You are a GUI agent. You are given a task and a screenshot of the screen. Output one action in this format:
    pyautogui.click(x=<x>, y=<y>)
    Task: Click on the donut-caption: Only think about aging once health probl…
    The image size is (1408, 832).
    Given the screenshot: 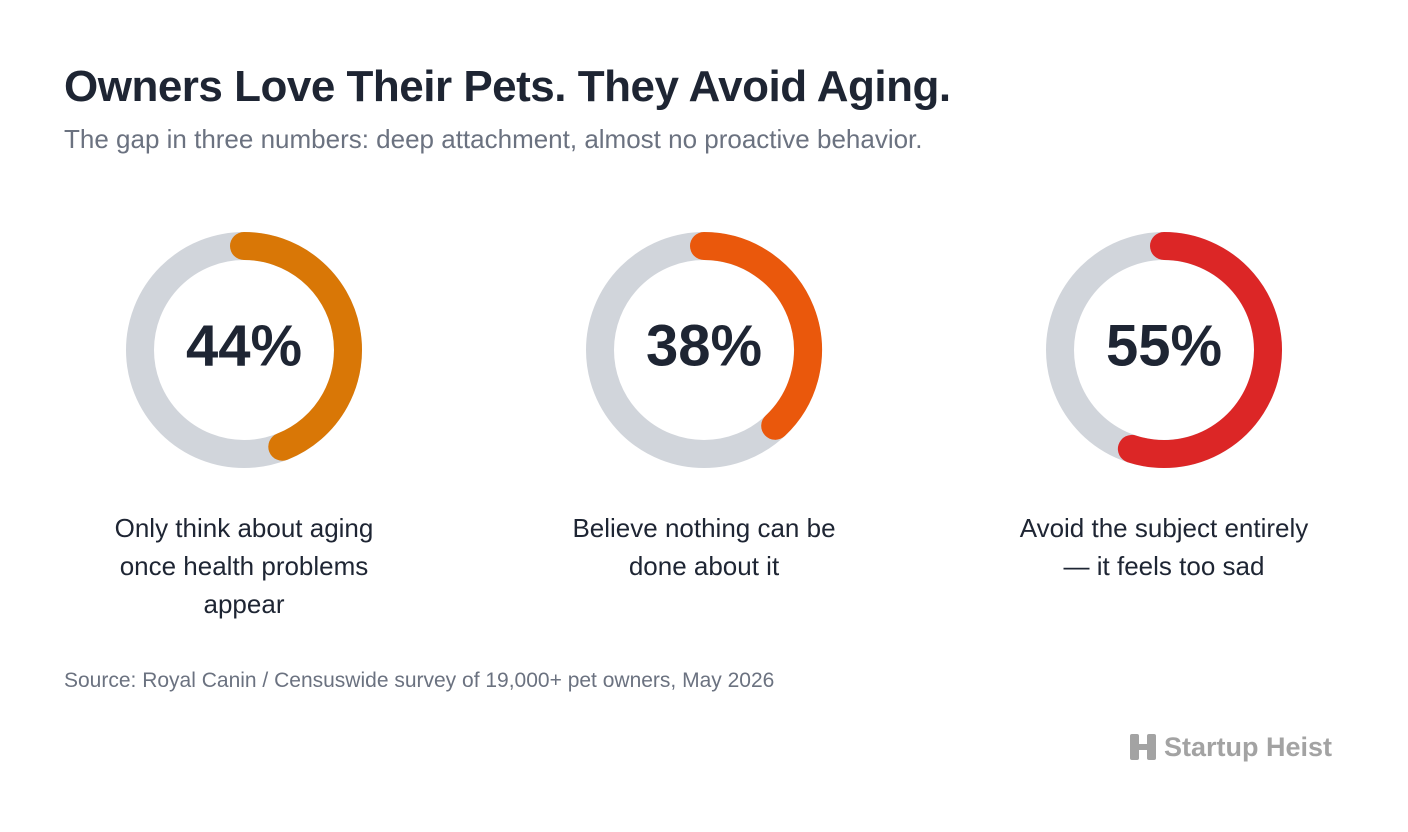 What is the action you would take?
    pyautogui.click(x=244, y=566)
    